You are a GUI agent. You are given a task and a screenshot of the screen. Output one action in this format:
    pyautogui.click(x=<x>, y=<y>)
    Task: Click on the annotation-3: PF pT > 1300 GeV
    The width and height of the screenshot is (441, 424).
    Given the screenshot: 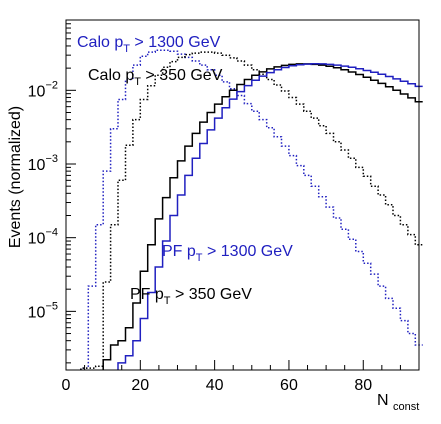 What is the action you would take?
    pyautogui.click(x=227, y=253)
    